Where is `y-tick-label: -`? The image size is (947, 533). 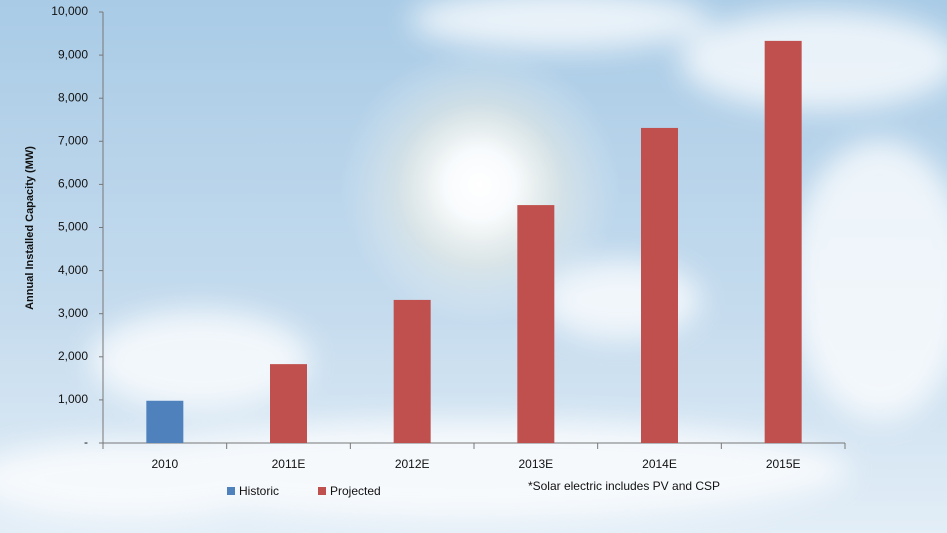 y-tick-label: - is located at coordinates (86, 442).